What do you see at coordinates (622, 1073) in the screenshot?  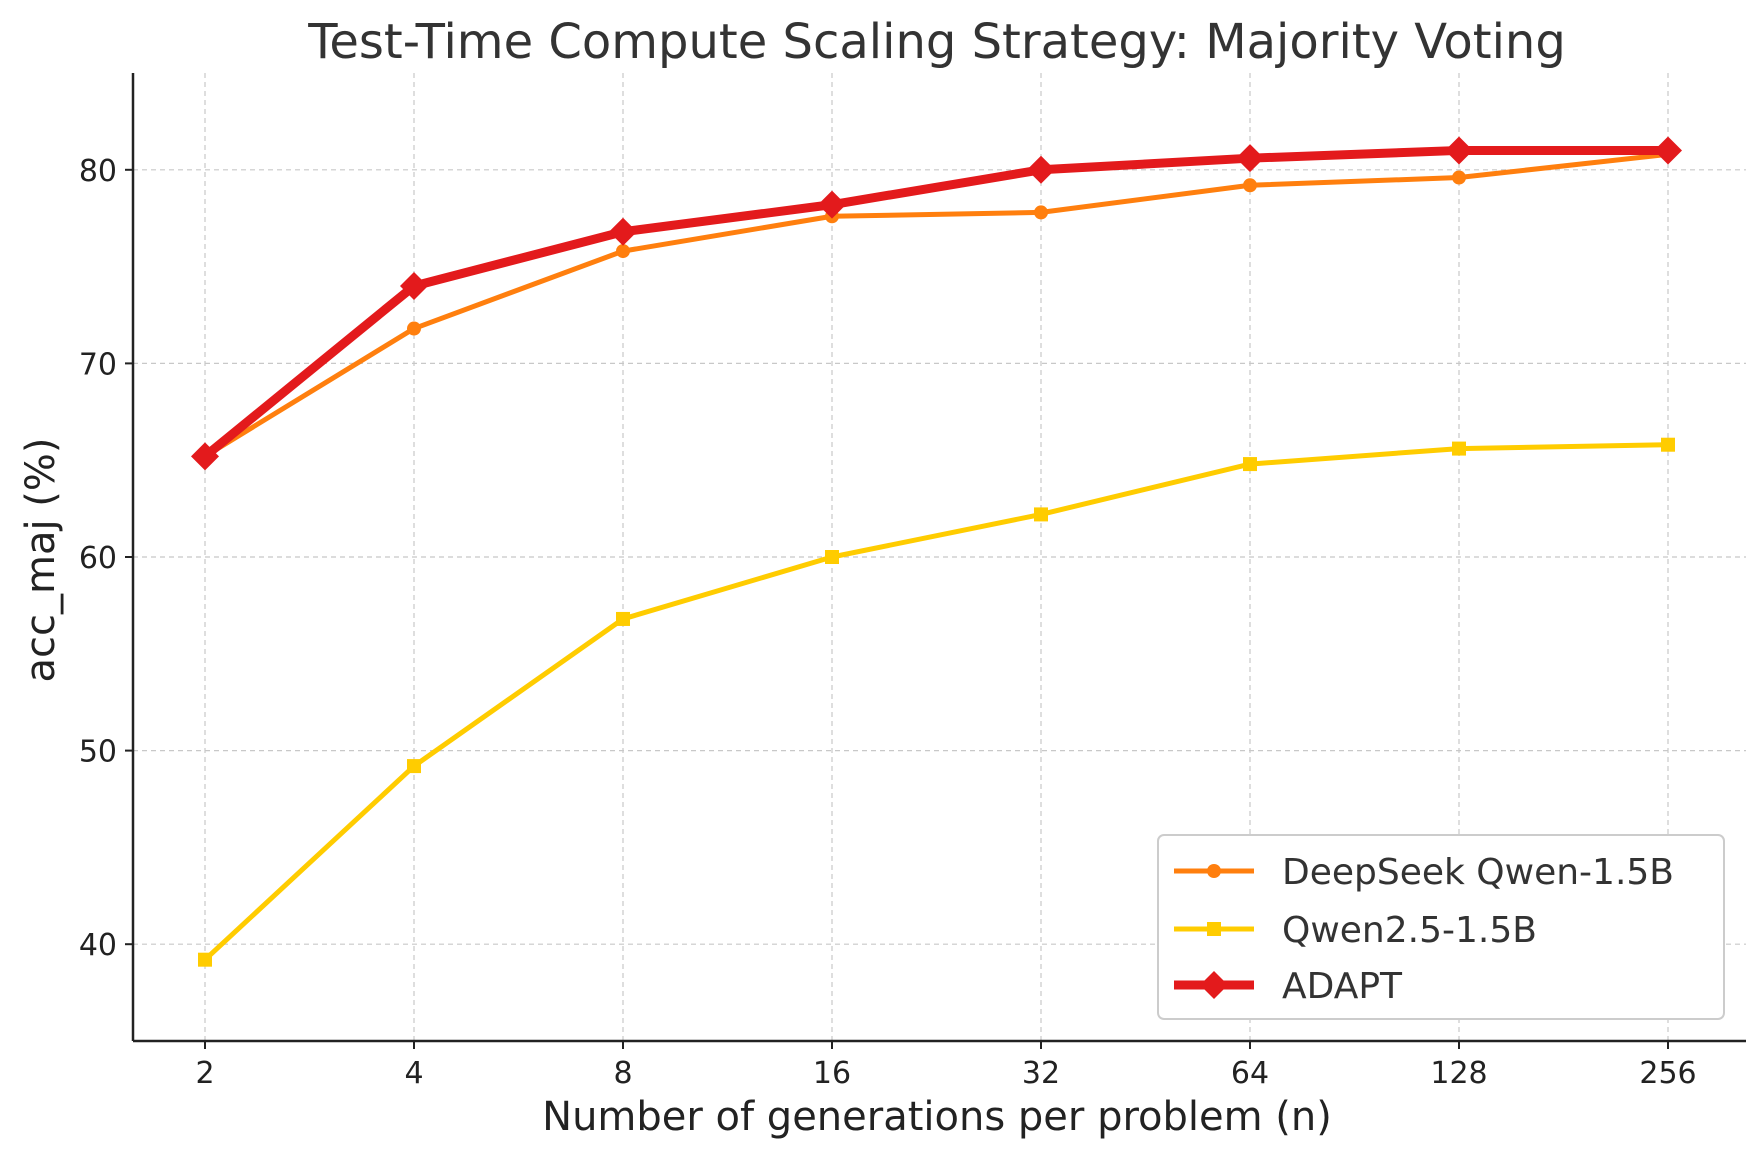 I see `x-tick-label: 8` at bounding box center [622, 1073].